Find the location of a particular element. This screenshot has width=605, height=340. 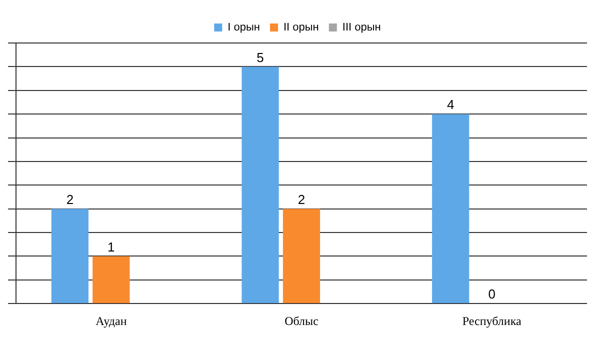

legend-label: II орын is located at coordinates (301, 28).